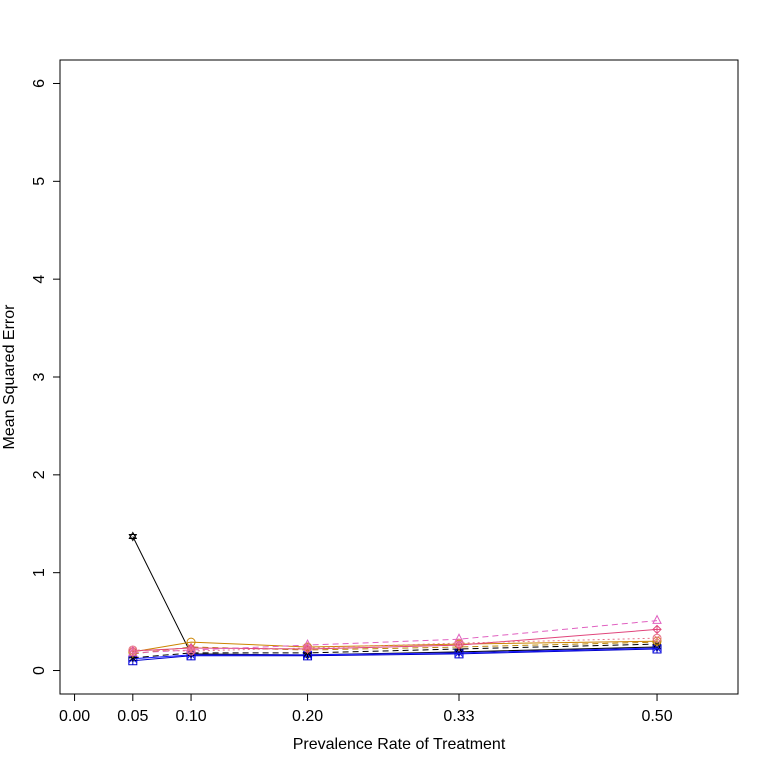 The height and width of the screenshot is (768, 768). What do you see at coordinates (307, 716) in the screenshot?
I see `x-tick-label: 0.20` at bounding box center [307, 716].